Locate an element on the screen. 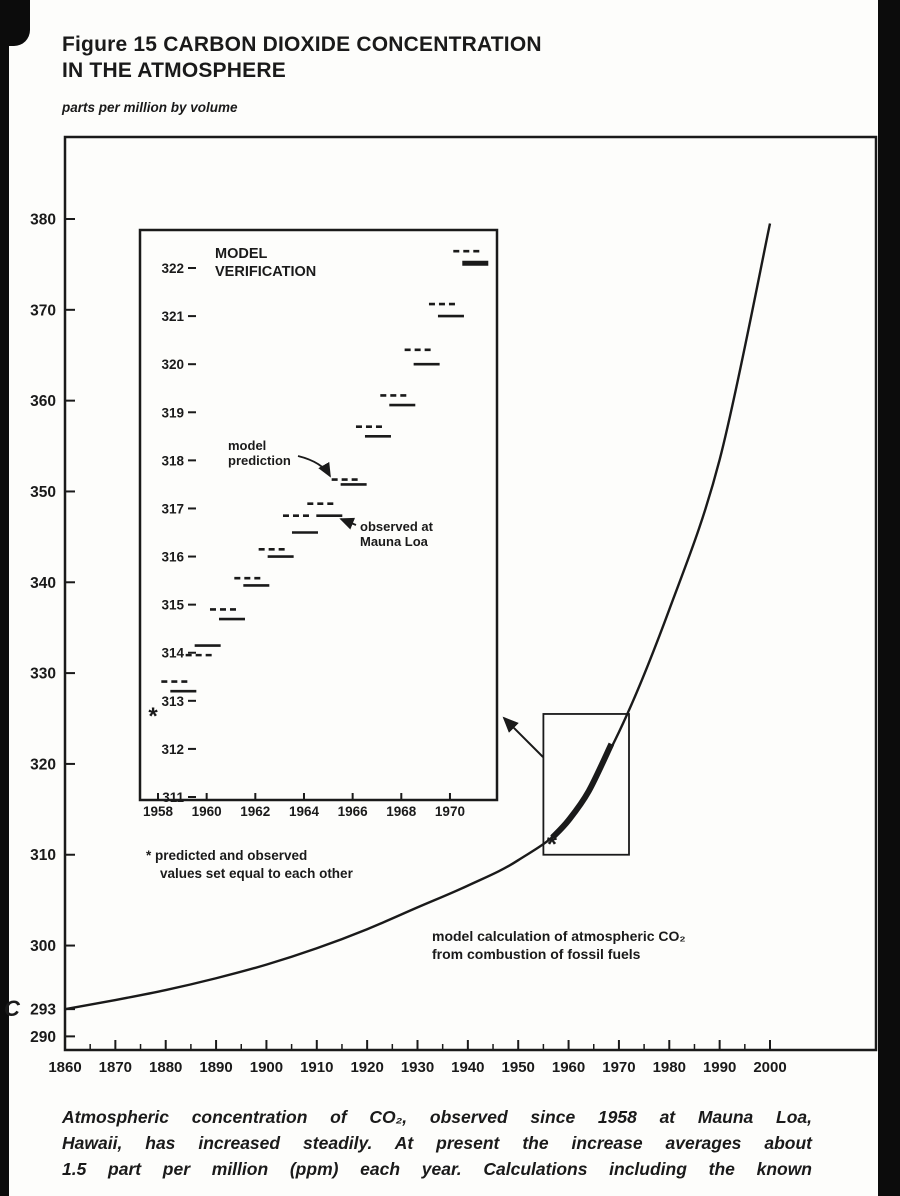 The image size is (900, 1196). x-tick-label: 1910 is located at coordinates (316, 1067).